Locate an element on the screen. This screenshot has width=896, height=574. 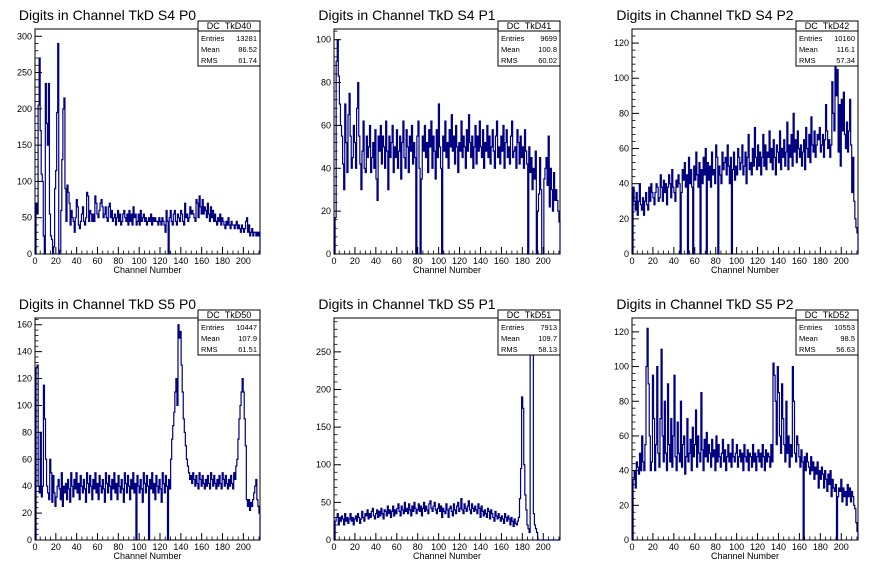
stats-value: 58.13 is located at coordinates (547, 349).